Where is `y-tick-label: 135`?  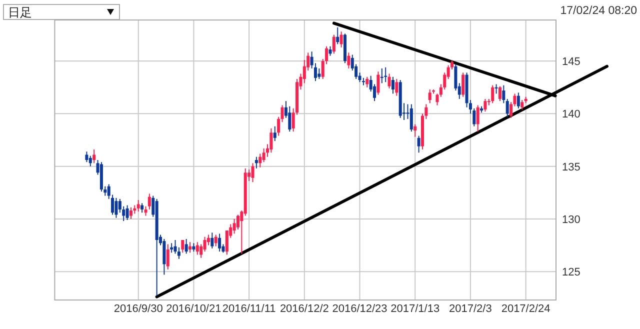
y-tick-label: 135 is located at coordinates (571, 167).